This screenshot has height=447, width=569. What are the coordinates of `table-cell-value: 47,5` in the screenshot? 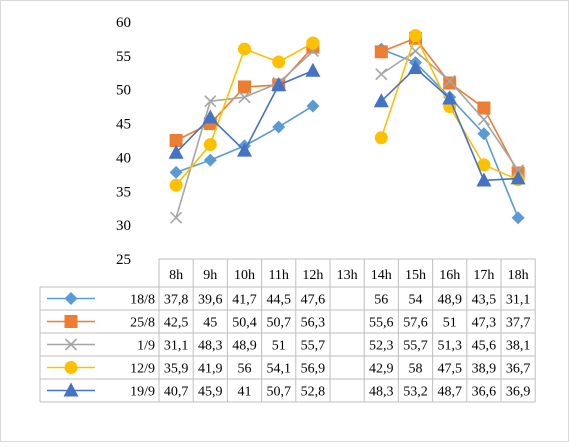 It's located at (449, 369).